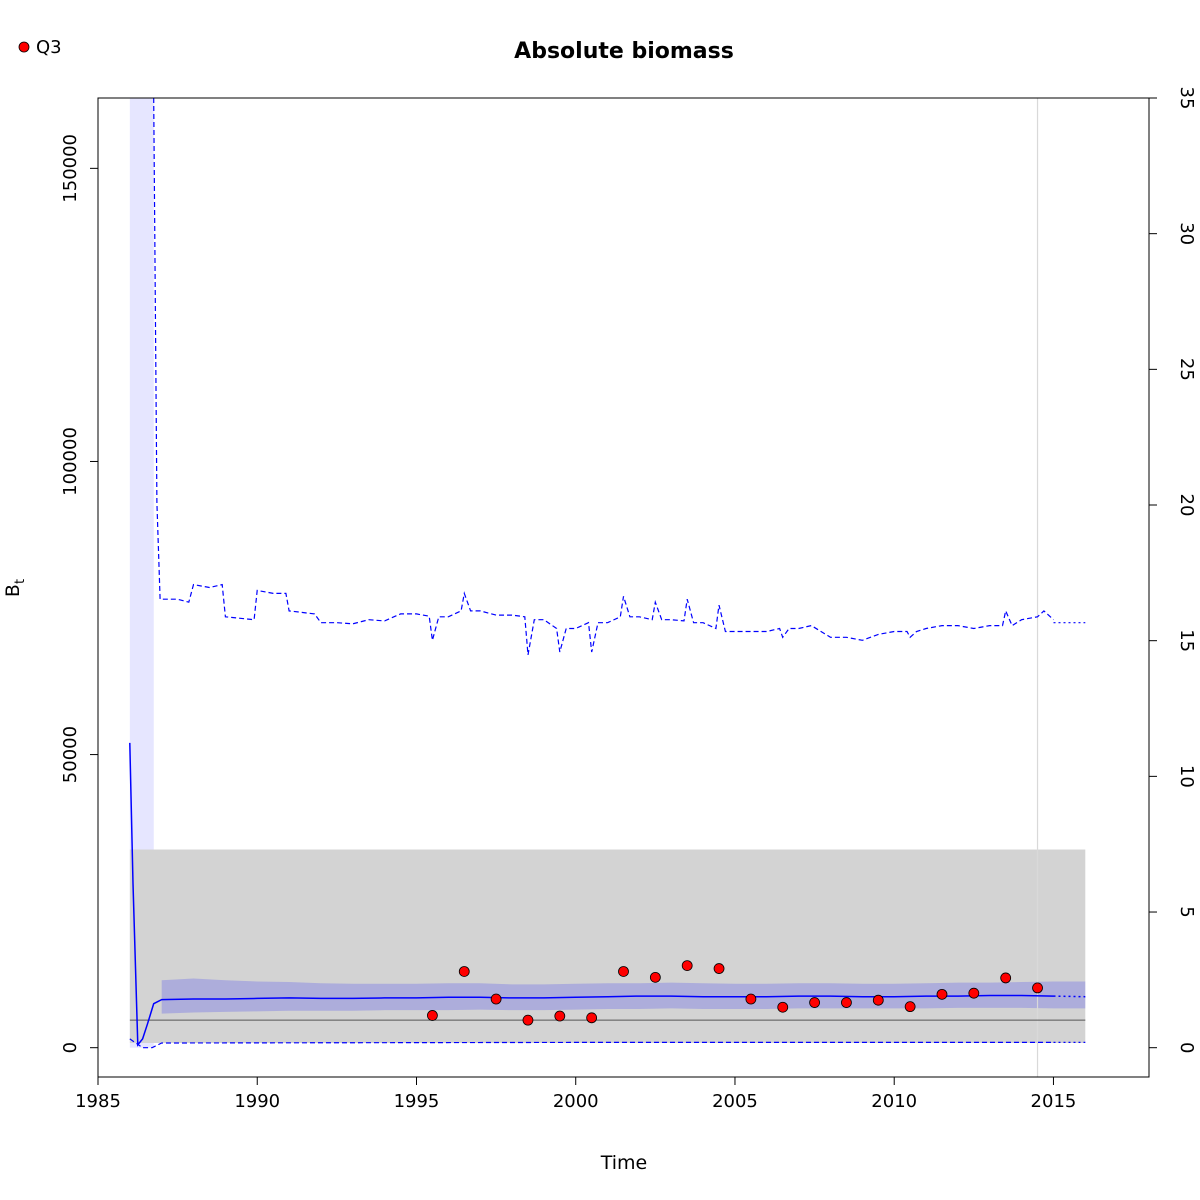 The height and width of the screenshot is (1200, 1200). Describe the element at coordinates (1054, 1101) in the screenshot. I see `x-tick-label: 2015` at that location.